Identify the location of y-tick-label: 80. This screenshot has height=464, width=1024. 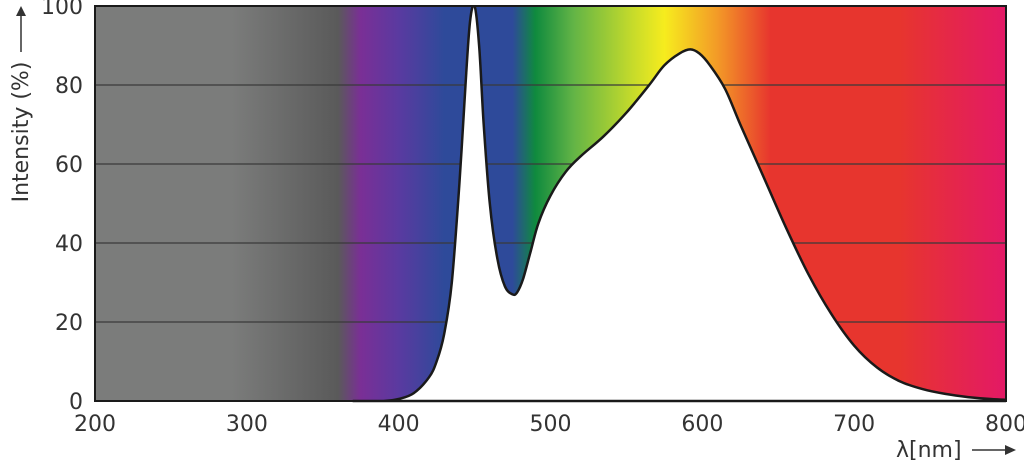
(69, 86).